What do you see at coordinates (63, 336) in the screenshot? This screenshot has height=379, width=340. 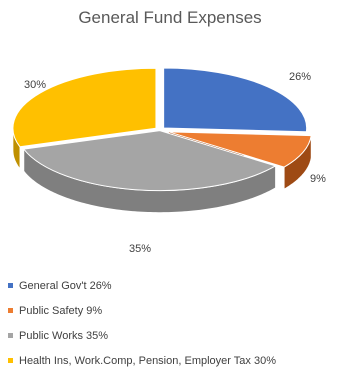 I see `legend-label-2: Public Works 35%` at bounding box center [63, 336].